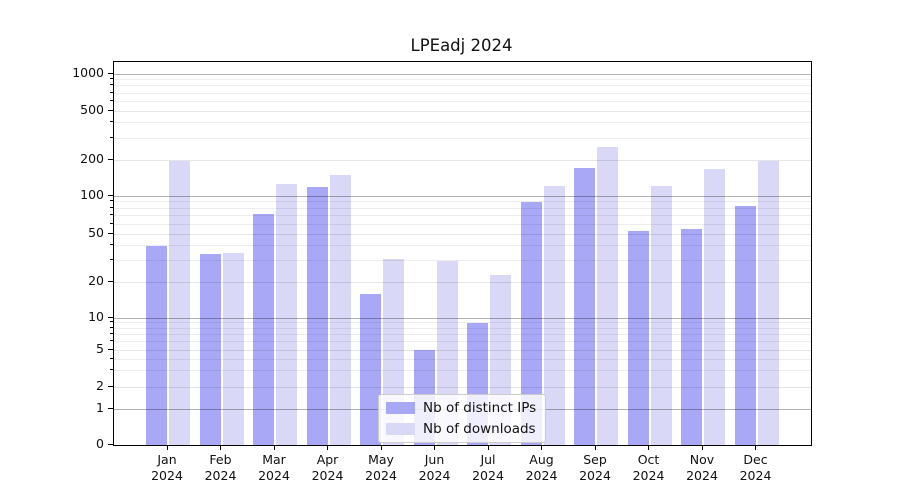 This screenshot has width=900, height=500. What do you see at coordinates (210, 349) in the screenshot?
I see `bar-distinct-ips-feb` at bounding box center [210, 349].